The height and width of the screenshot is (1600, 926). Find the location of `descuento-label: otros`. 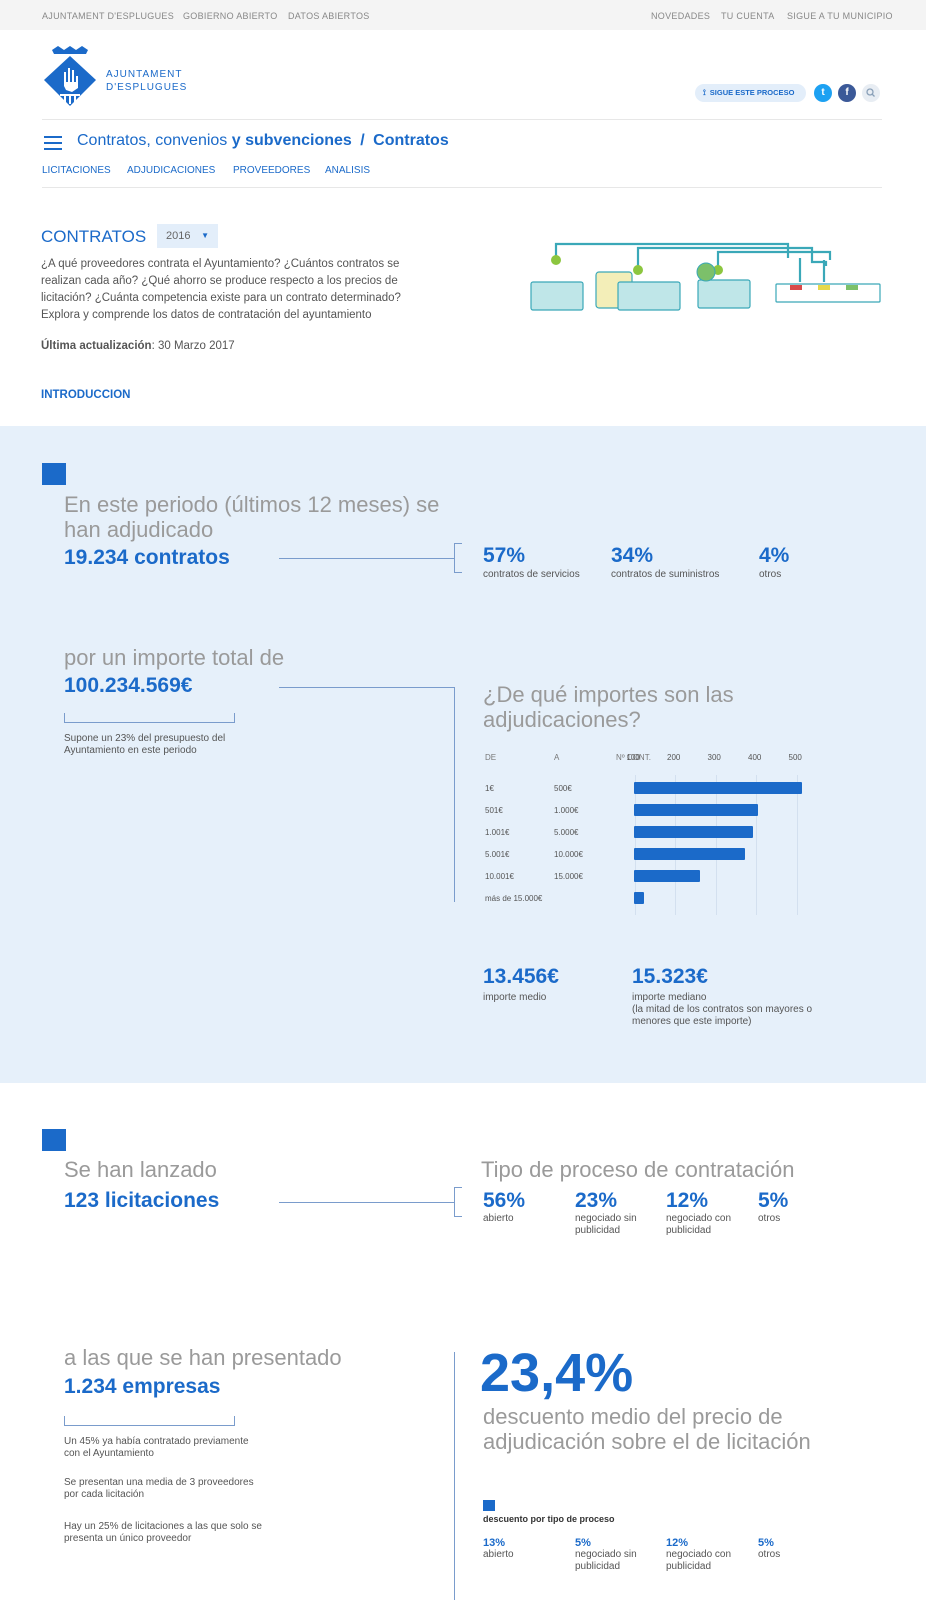

descuento-label: otros is located at coordinates (769, 1554).